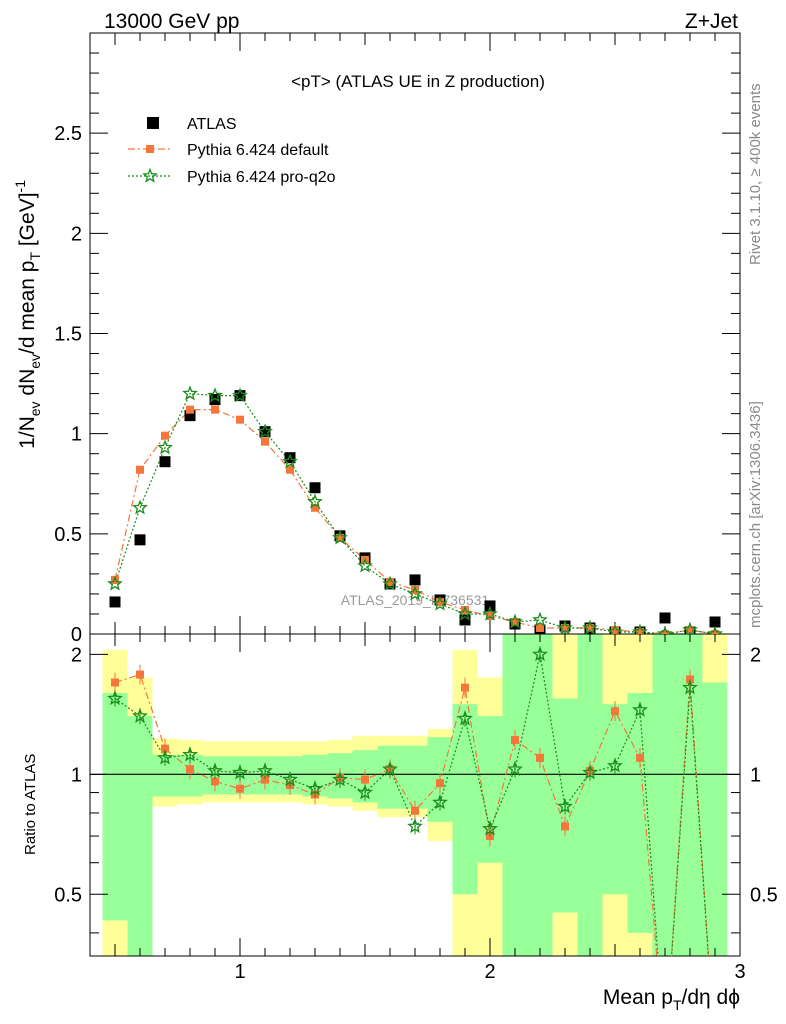 The width and height of the screenshot is (786, 1024). I want to click on analysis-watermark: ATLAS_2019_I1736531, so click(415, 600).